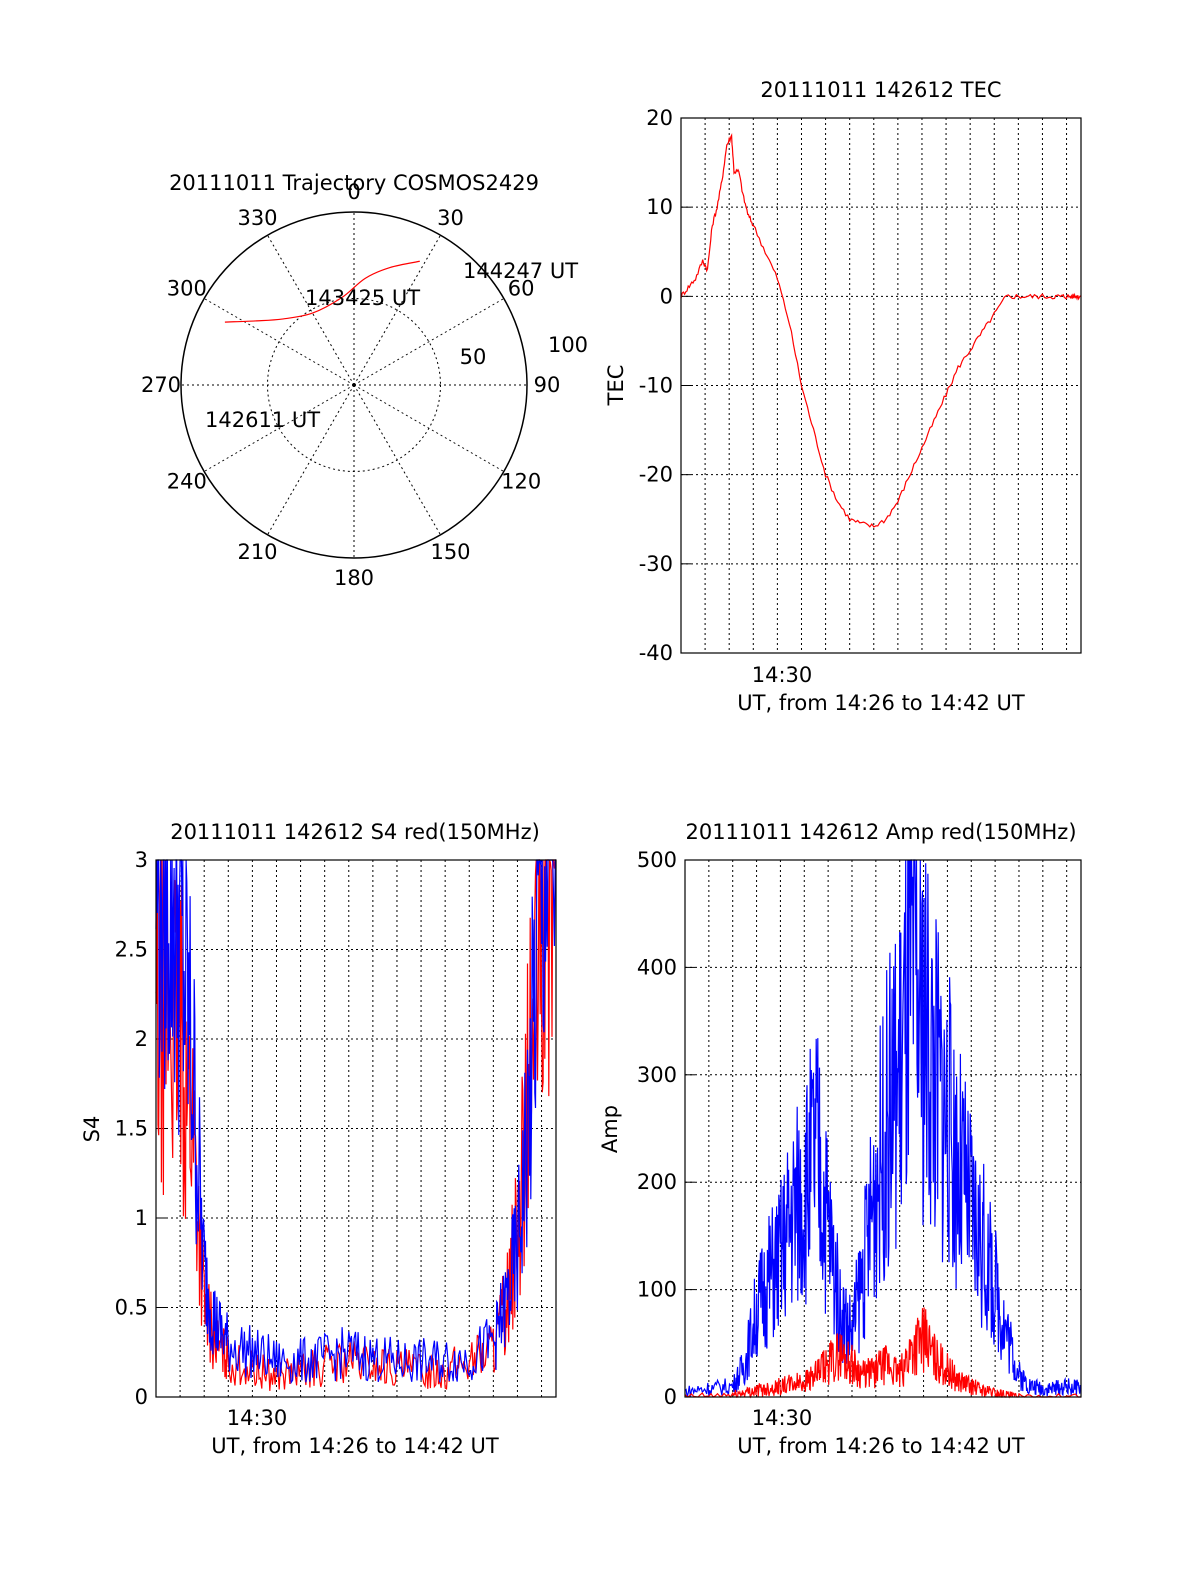 The width and height of the screenshot is (1200, 1575). Describe the element at coordinates (131, 1308) in the screenshot. I see `y-tick-label: 0.5` at that location.